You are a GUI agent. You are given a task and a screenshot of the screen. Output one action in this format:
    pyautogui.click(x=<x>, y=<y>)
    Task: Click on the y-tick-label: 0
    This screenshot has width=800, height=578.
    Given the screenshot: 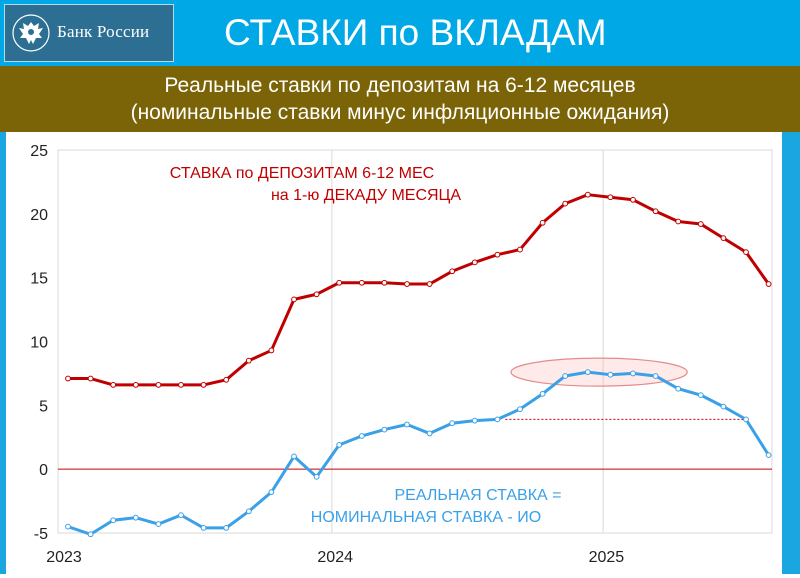 What is the action you would take?
    pyautogui.click(x=43, y=470)
    